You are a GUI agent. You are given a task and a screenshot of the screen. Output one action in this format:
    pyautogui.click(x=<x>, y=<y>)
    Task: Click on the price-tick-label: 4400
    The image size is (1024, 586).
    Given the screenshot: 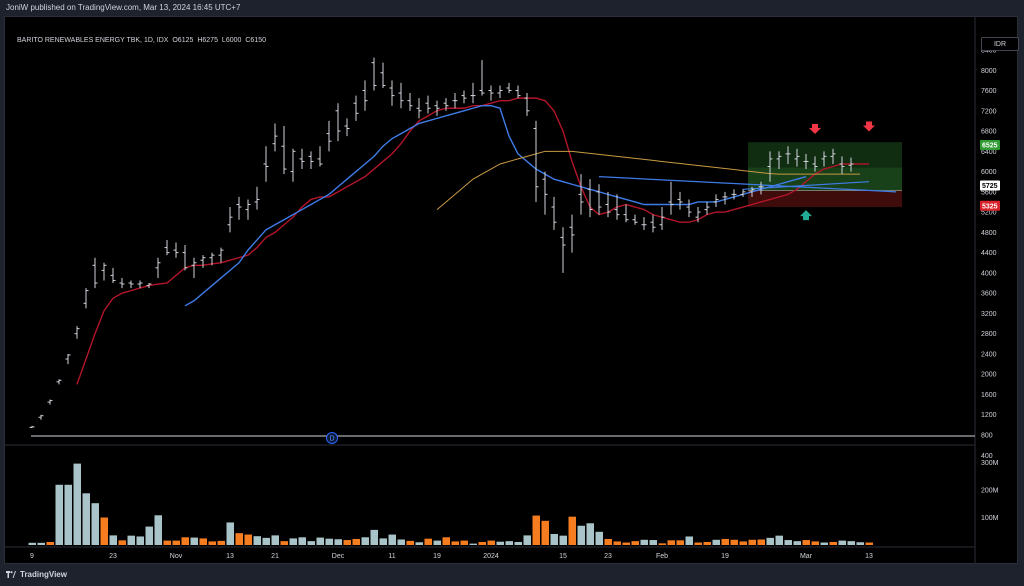 What is the action you would take?
    pyautogui.click(x=989, y=253)
    